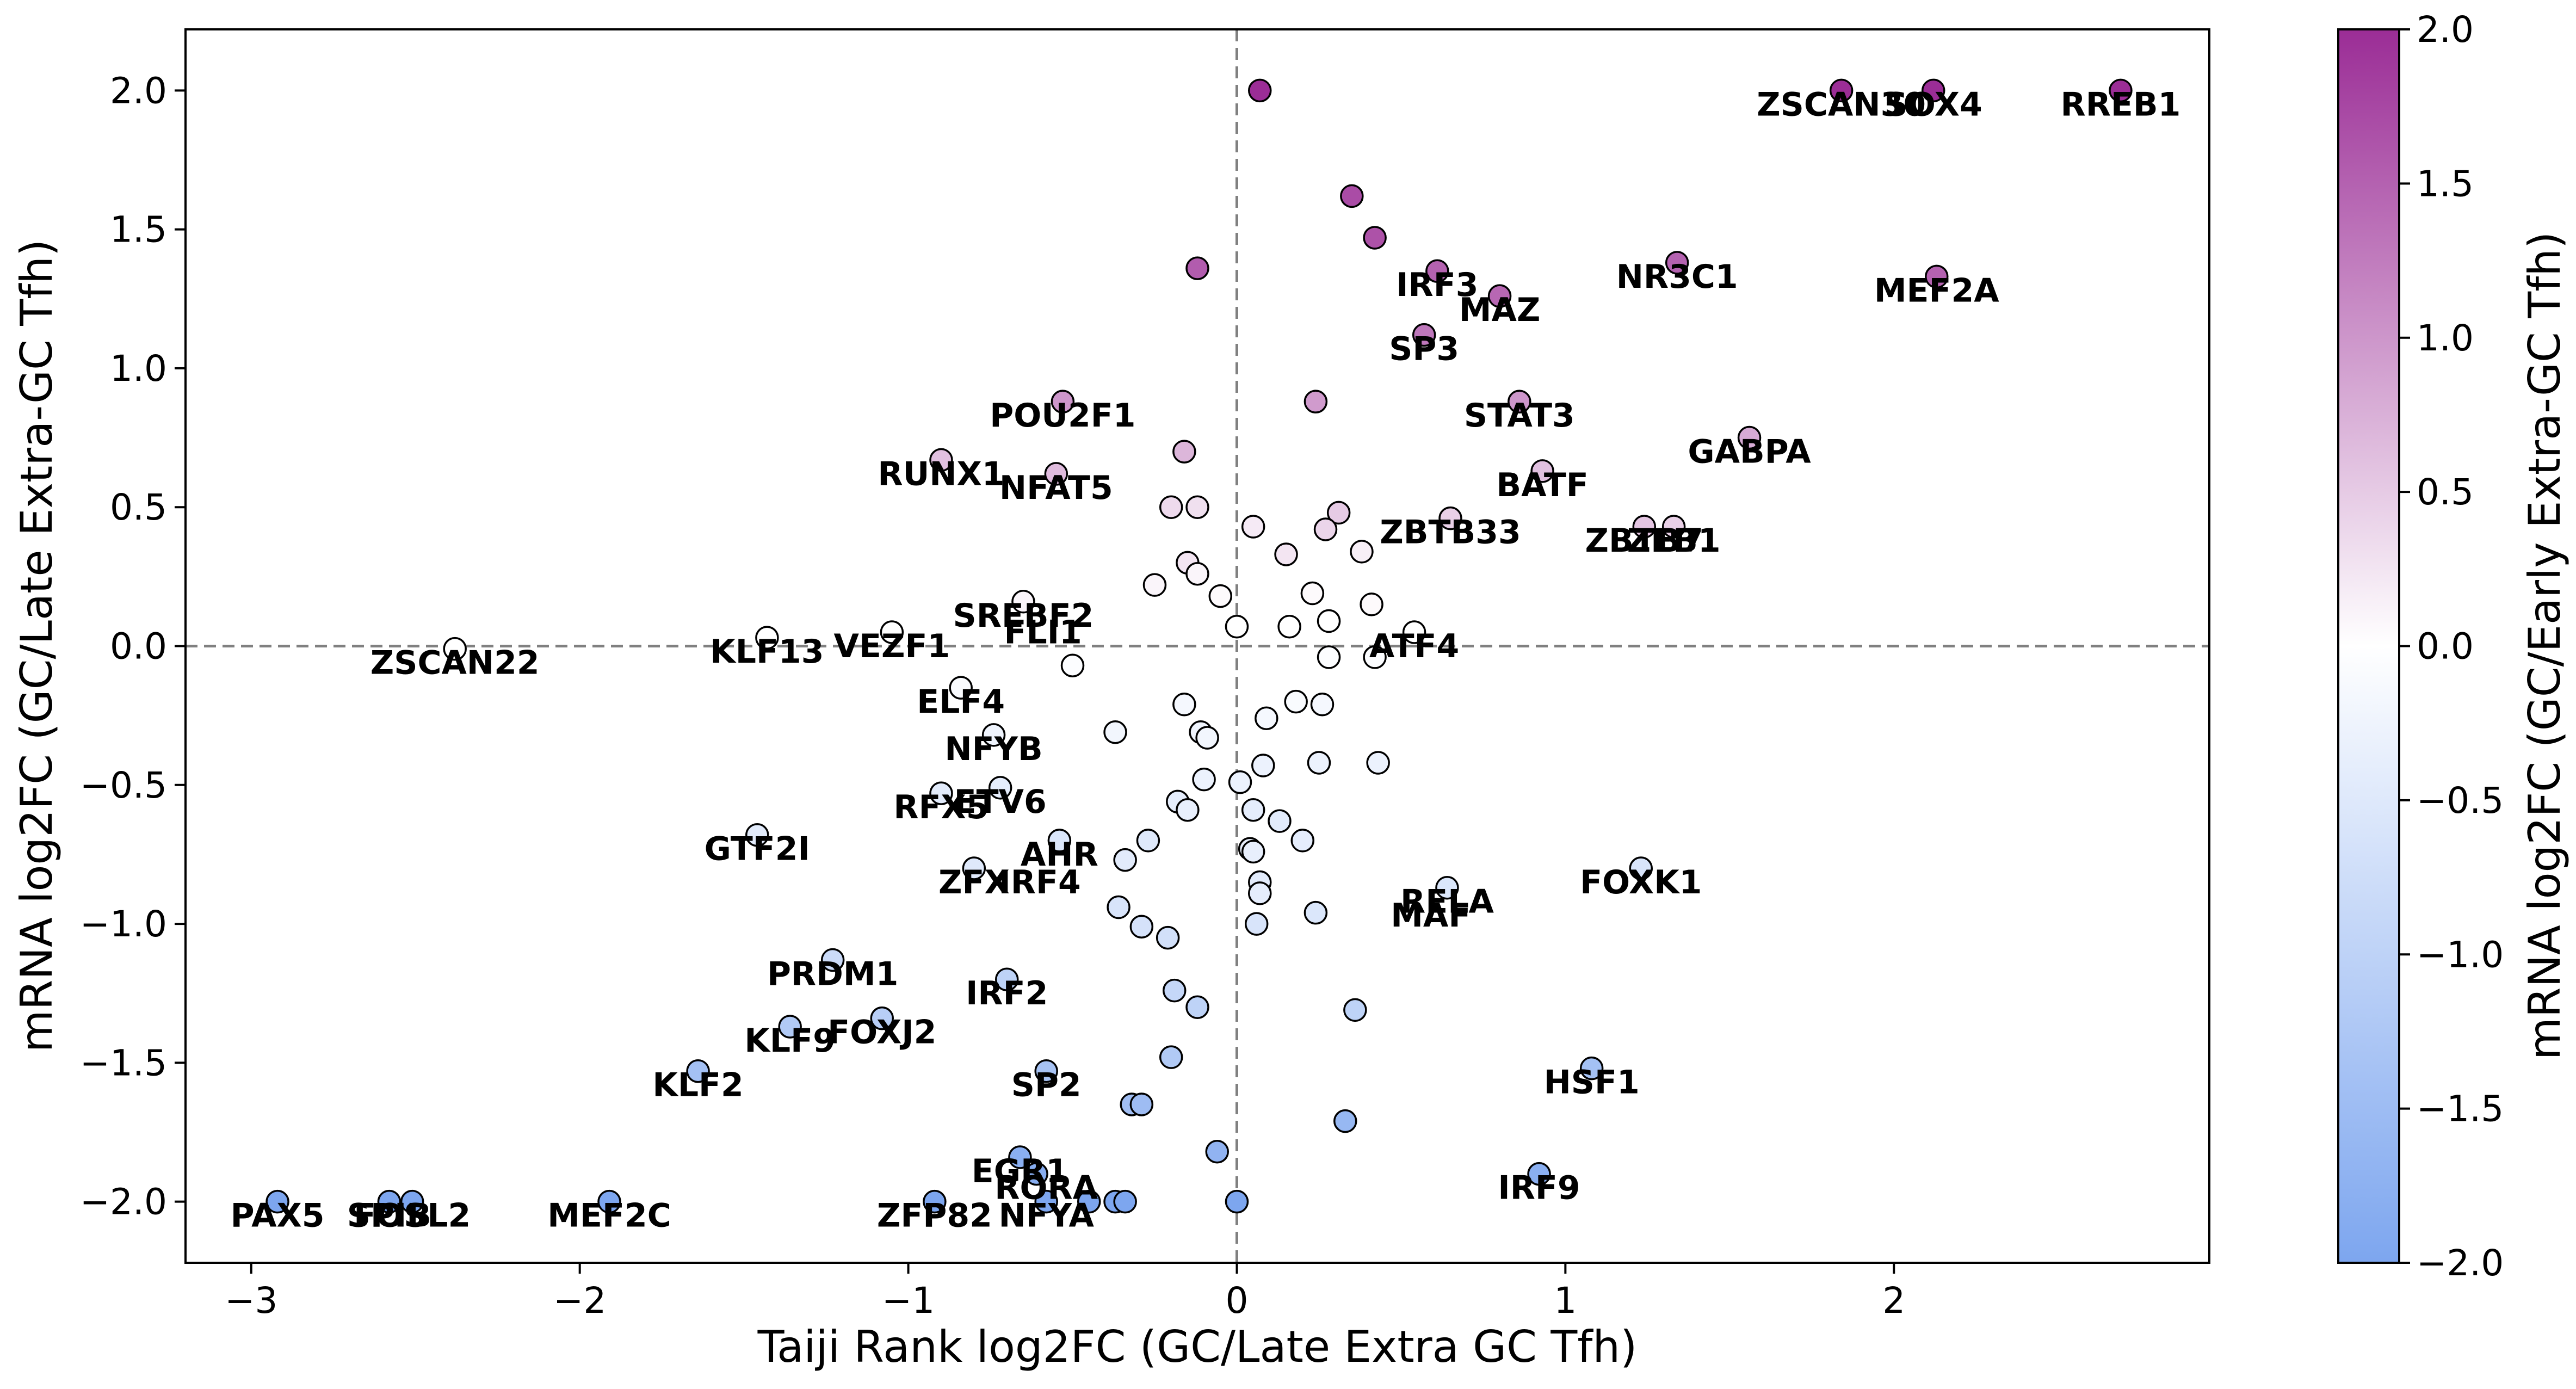 The height and width of the screenshot is (1389, 2576). Describe the element at coordinates (974, 883) in the screenshot. I see `gene-label: ZFX` at that location.